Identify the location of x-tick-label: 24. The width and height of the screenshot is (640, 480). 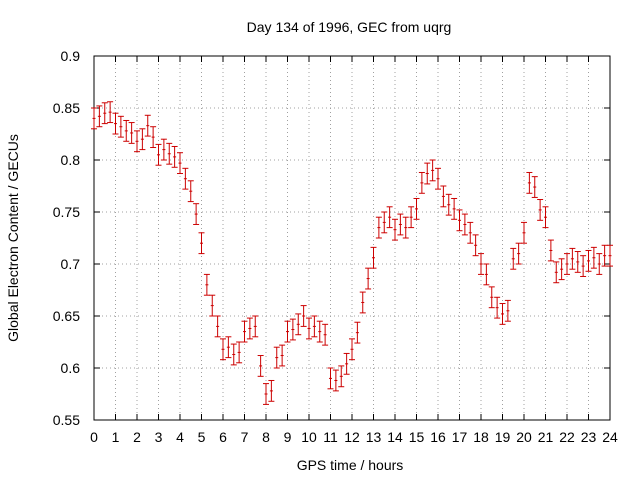
(610, 437).